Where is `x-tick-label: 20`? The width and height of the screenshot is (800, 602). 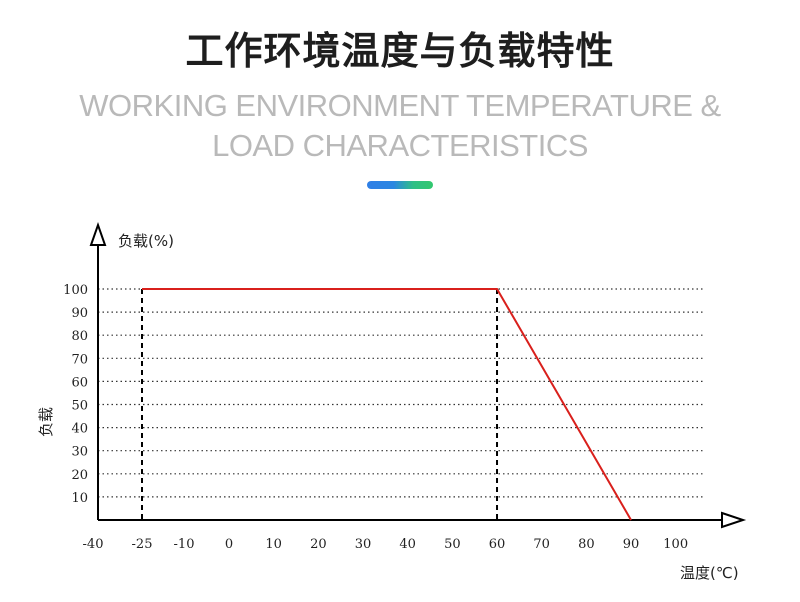 x-tick-label: 20 is located at coordinates (318, 544).